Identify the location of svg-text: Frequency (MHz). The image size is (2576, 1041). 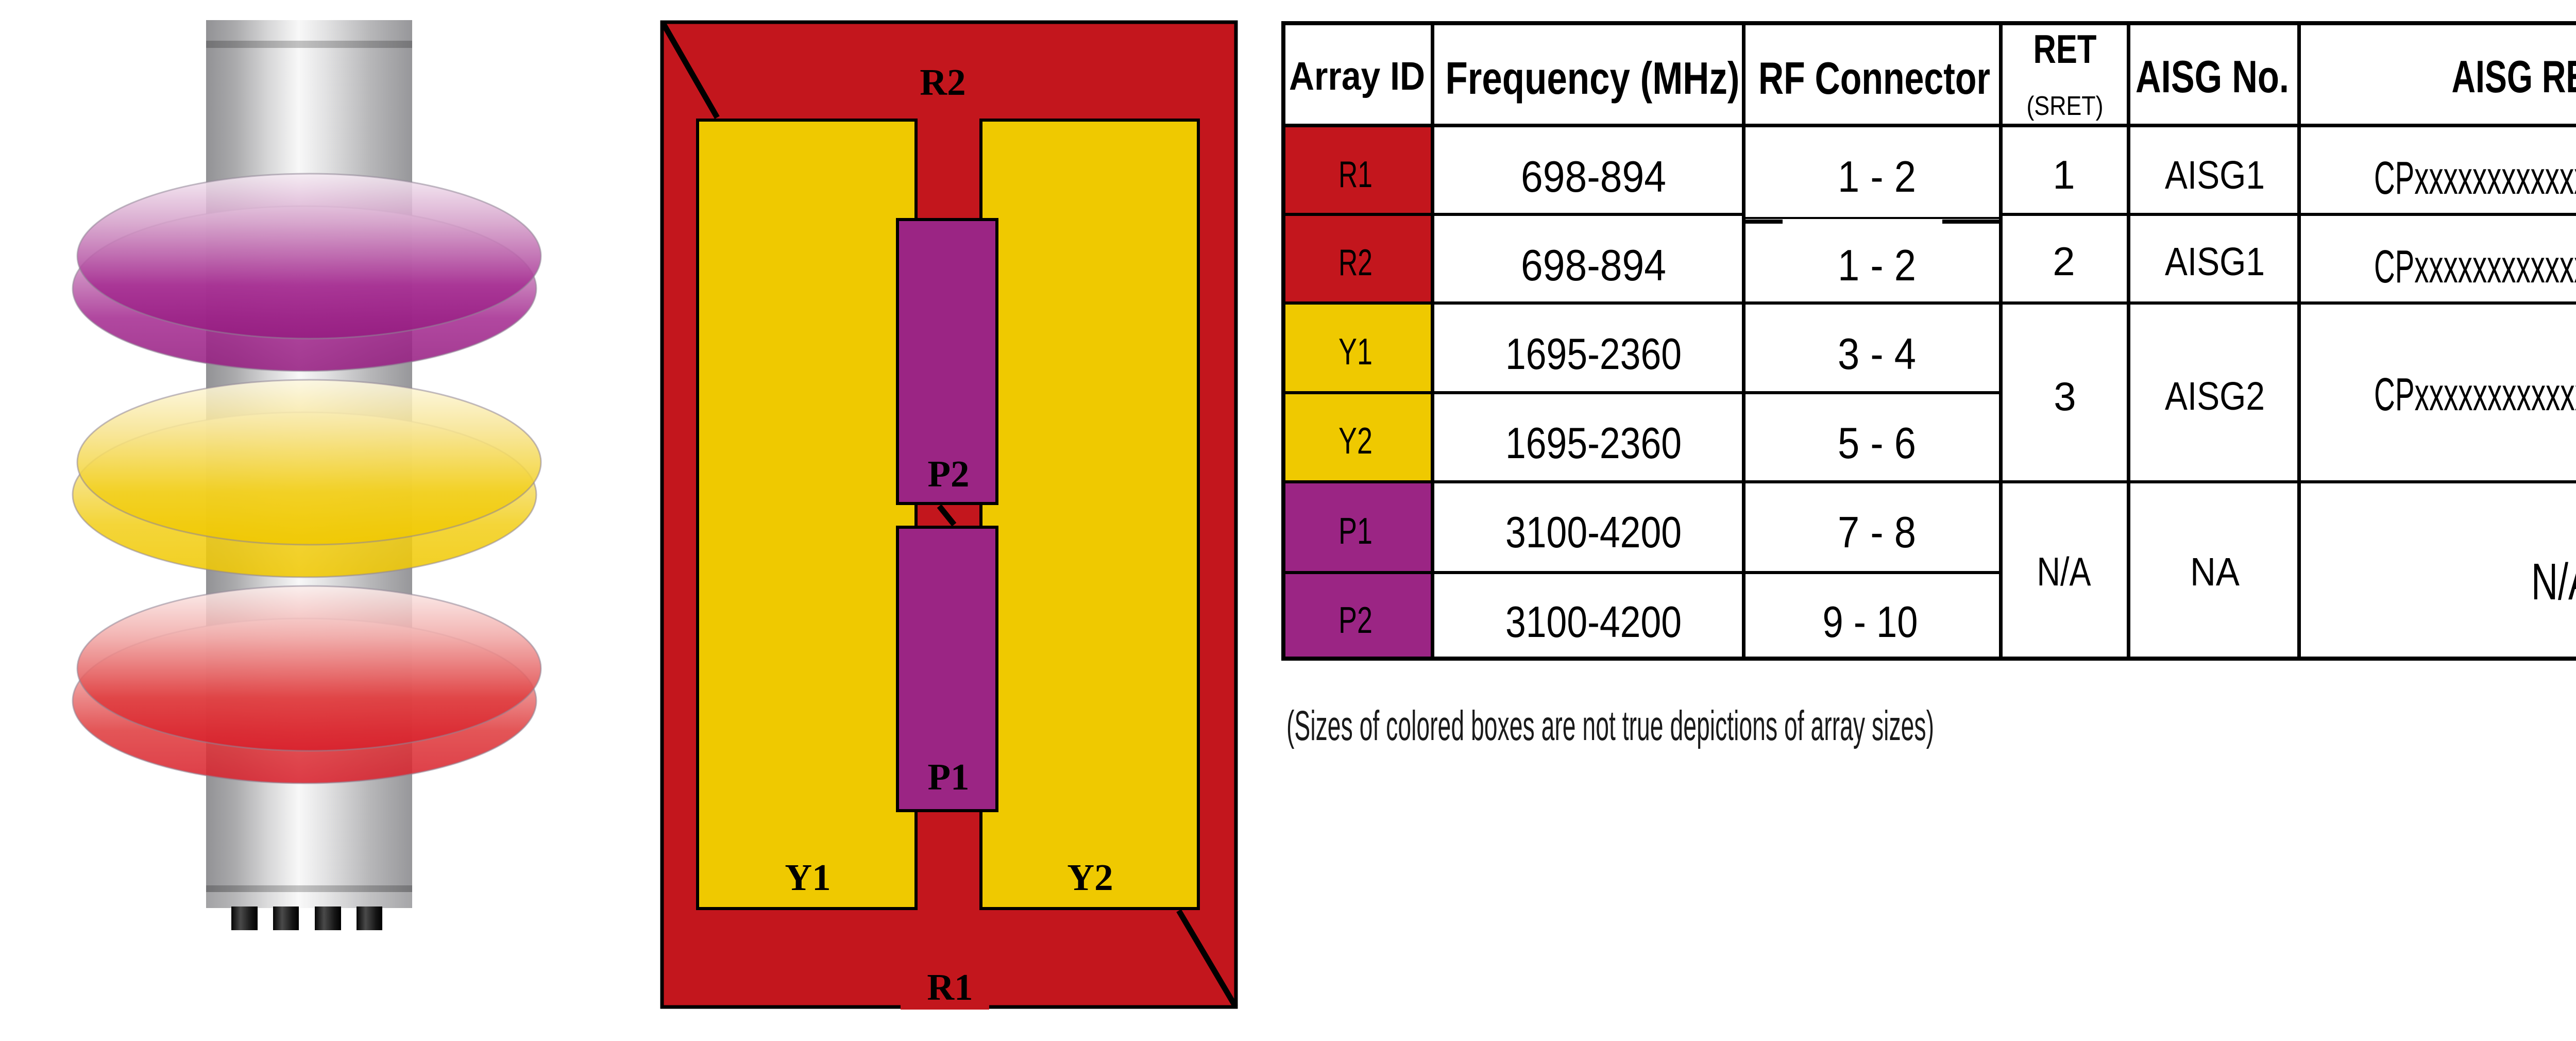
(1593, 78).